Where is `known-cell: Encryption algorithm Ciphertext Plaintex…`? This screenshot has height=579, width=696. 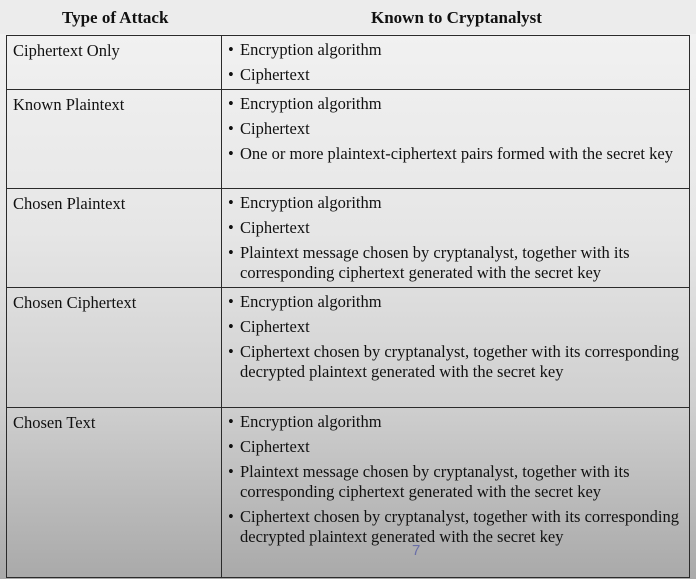 known-cell: Encryption algorithm Ciphertext Plaintex… is located at coordinates (455, 238).